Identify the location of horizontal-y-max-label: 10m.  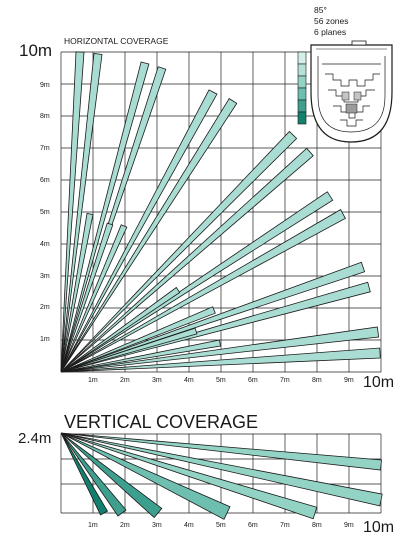
(35, 50).